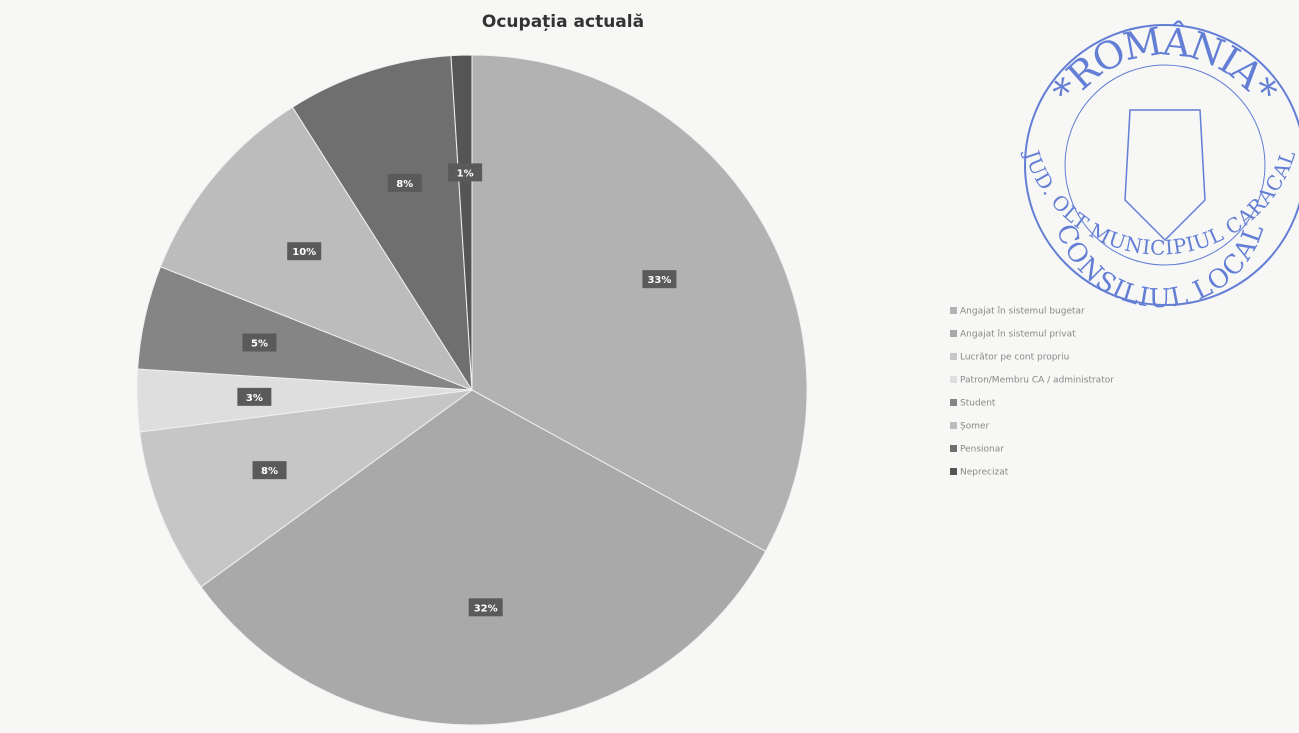 This screenshot has height=733, width=1299. I want to click on legend-label: Angajat în sistemul bugetar, so click(1022, 312).